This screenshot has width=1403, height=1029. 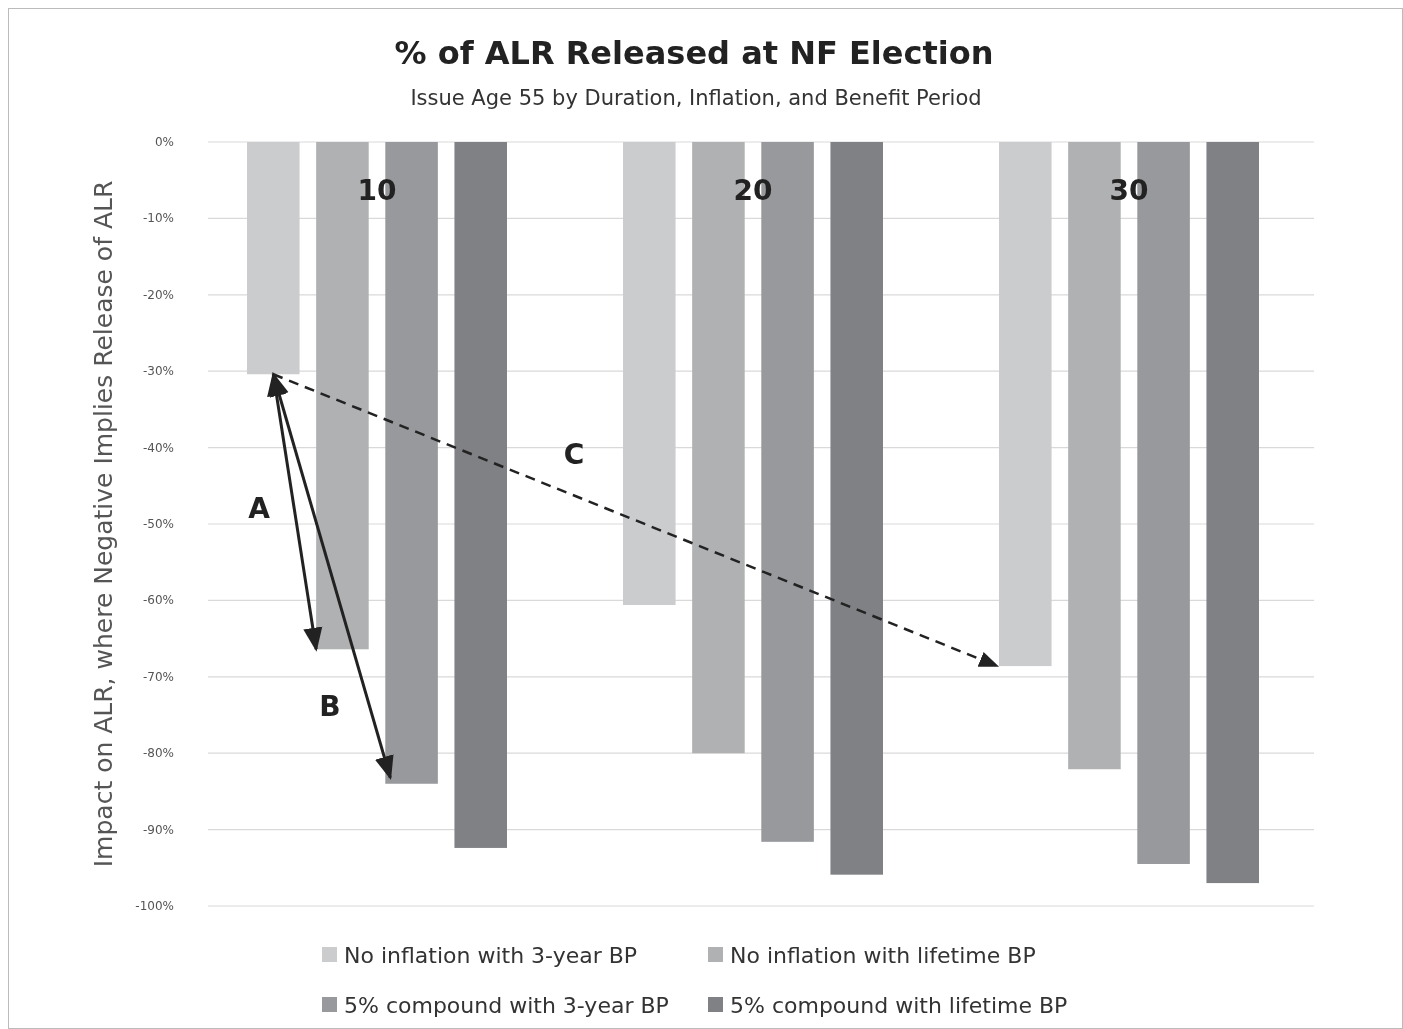 What do you see at coordinates (158, 676) in the screenshot?
I see `y-tick-label: -70%` at bounding box center [158, 676].